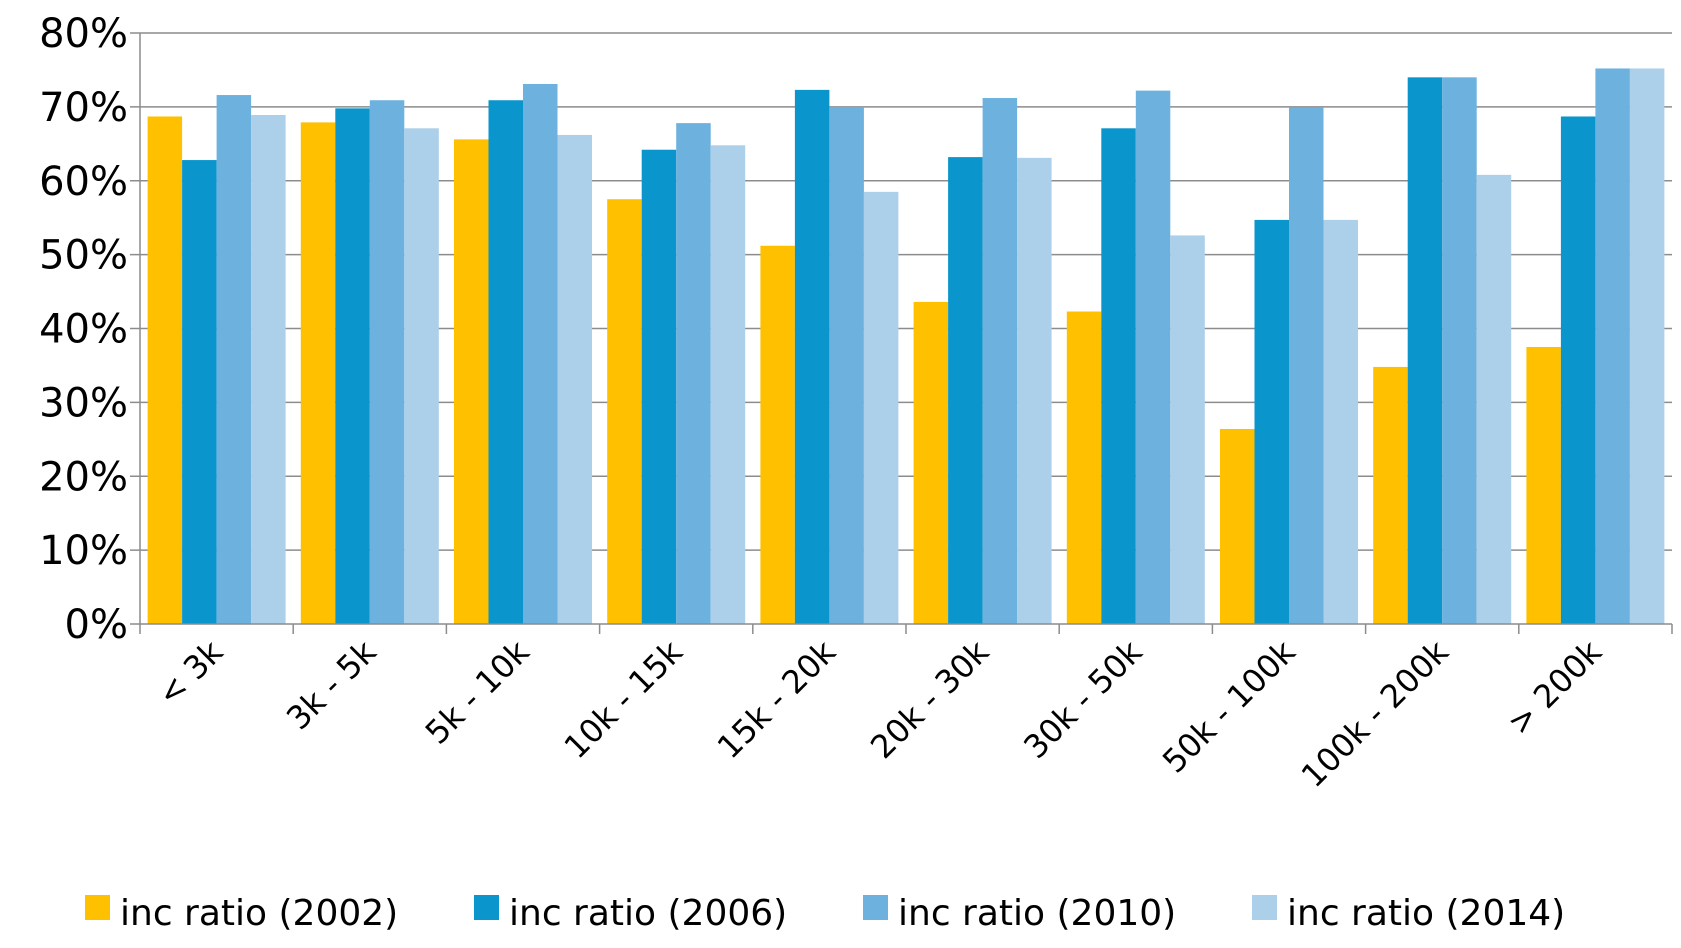 The image size is (1681, 948). I want to click on x-tick-label: 20k - 30k, so click(930, 699).